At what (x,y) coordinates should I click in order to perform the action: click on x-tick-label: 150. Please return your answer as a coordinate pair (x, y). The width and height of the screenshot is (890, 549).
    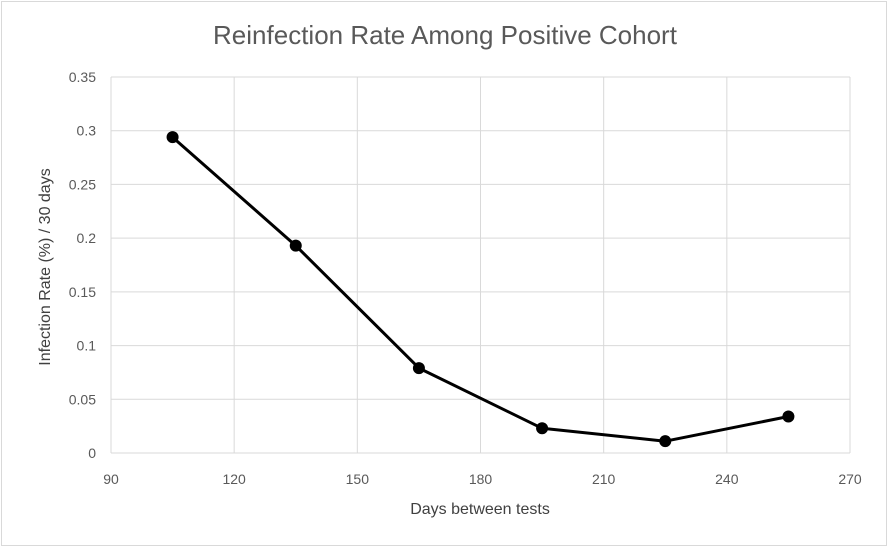
    Looking at the image, I should click on (358, 479).